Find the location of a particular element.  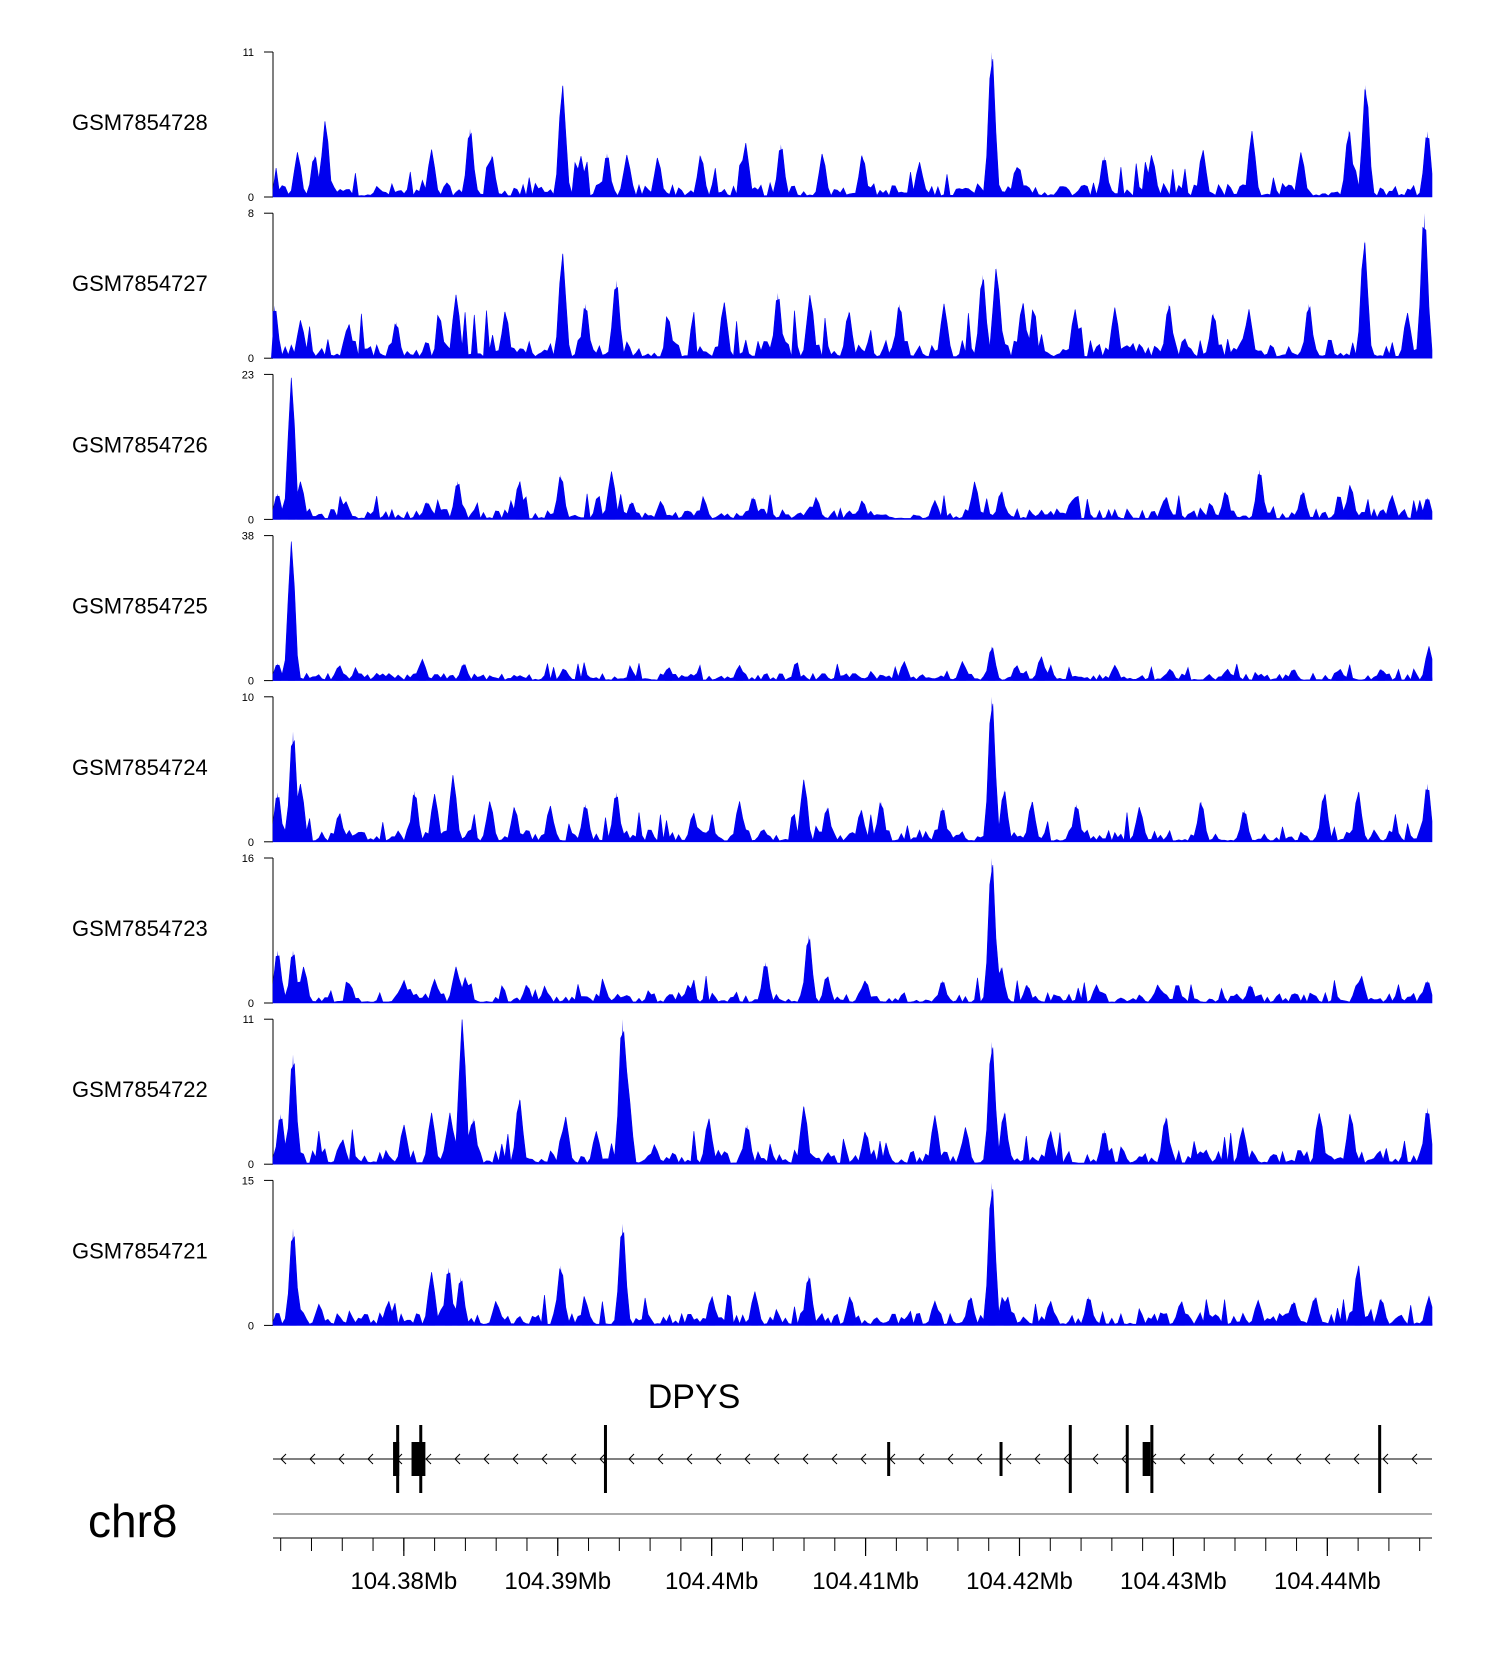

axis-tick-label: 104.38Mb is located at coordinates (403, 1581).